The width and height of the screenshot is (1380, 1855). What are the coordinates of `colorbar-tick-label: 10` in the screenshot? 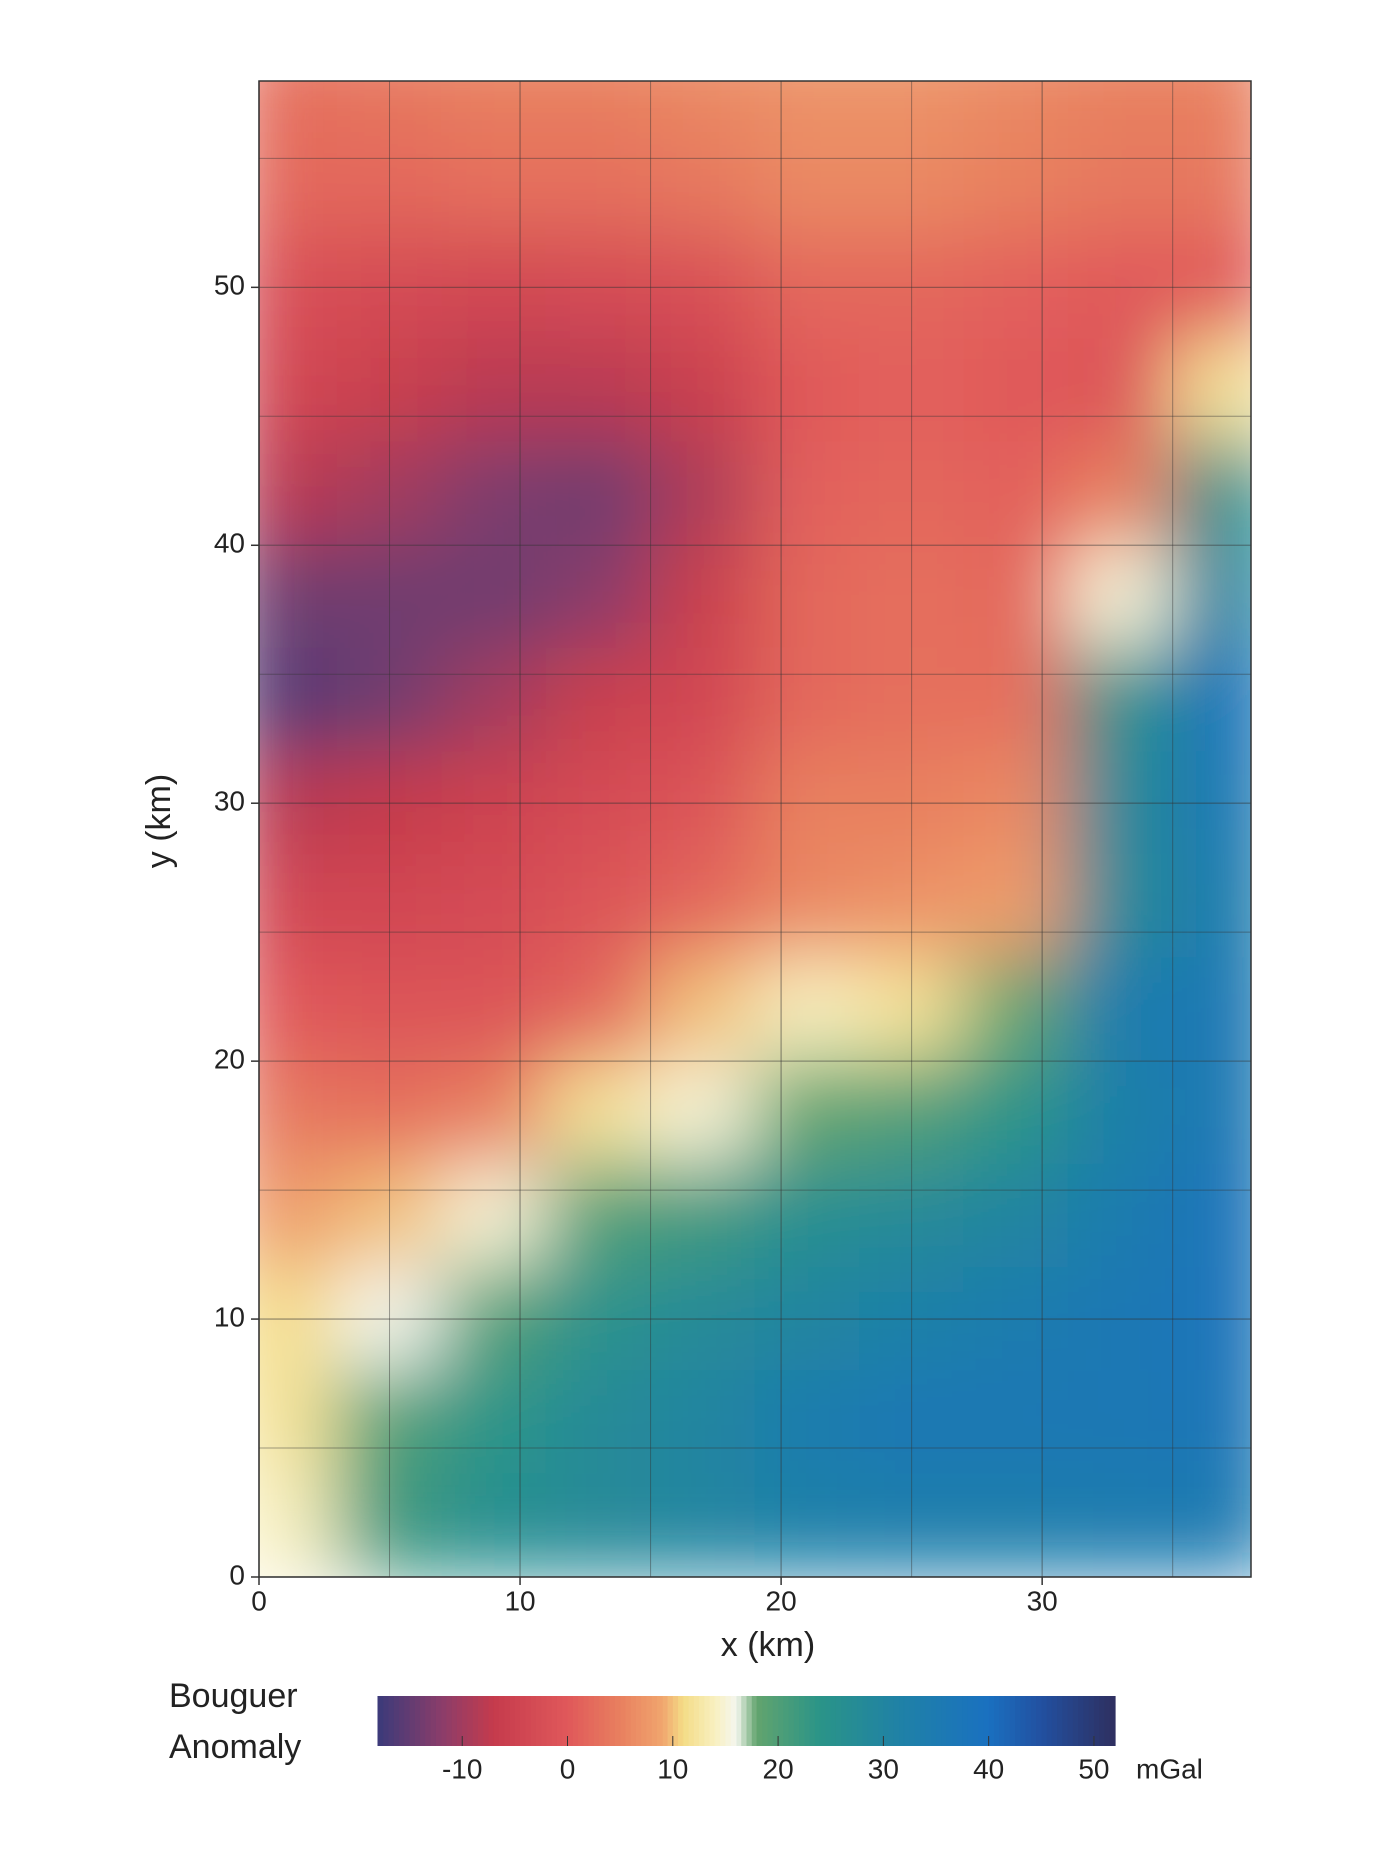 It's located at (672, 1768).